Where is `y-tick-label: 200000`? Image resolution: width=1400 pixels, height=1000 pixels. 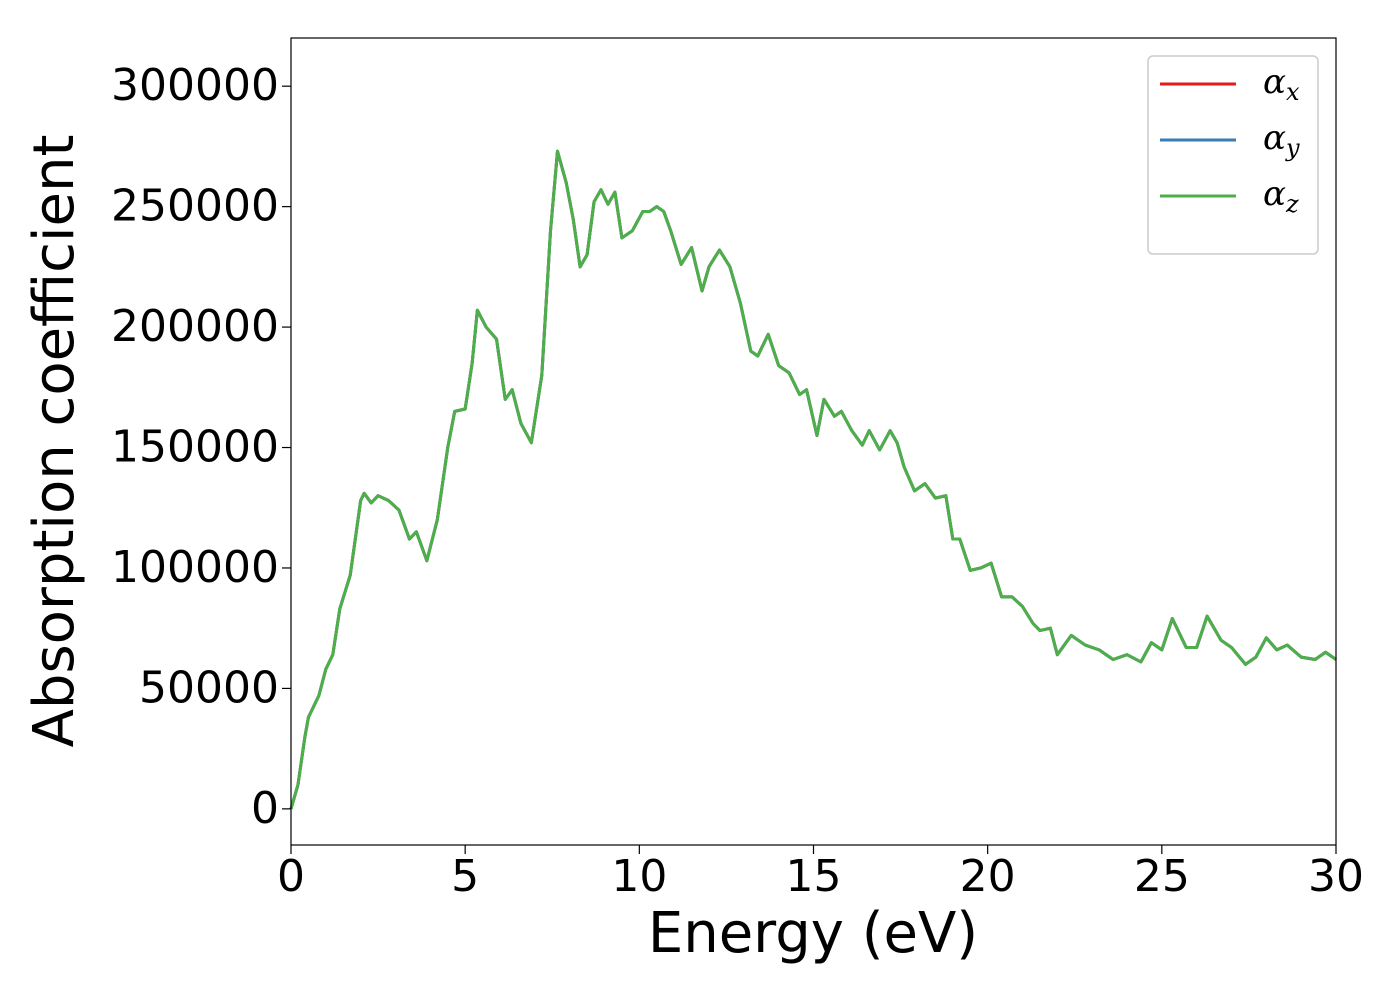
y-tick-label: 200000 is located at coordinates (195, 326).